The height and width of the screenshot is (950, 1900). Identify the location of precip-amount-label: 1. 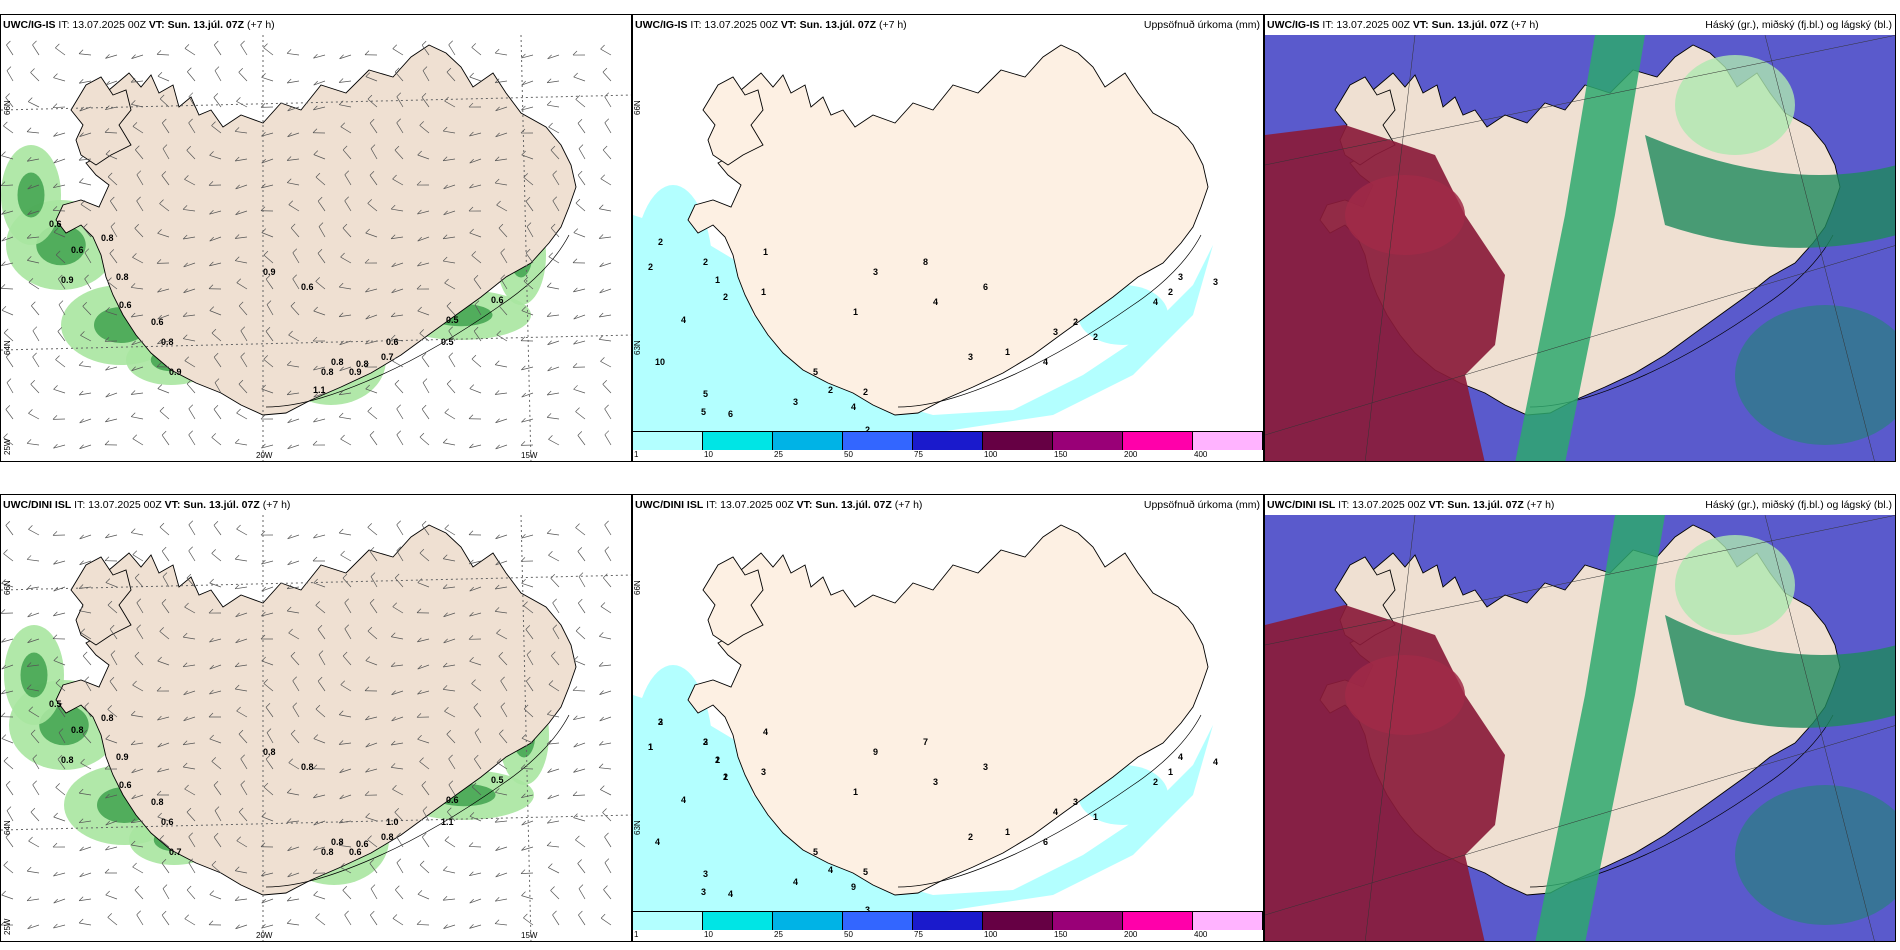
(855, 312).